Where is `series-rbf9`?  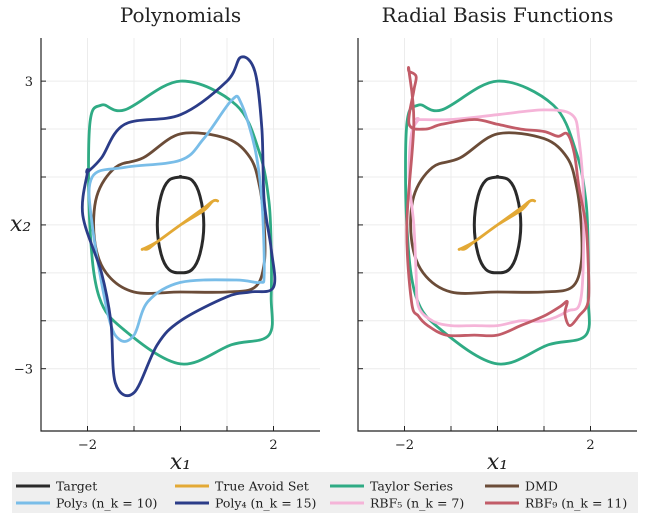
series-rbf9 is located at coordinates (498, 202).